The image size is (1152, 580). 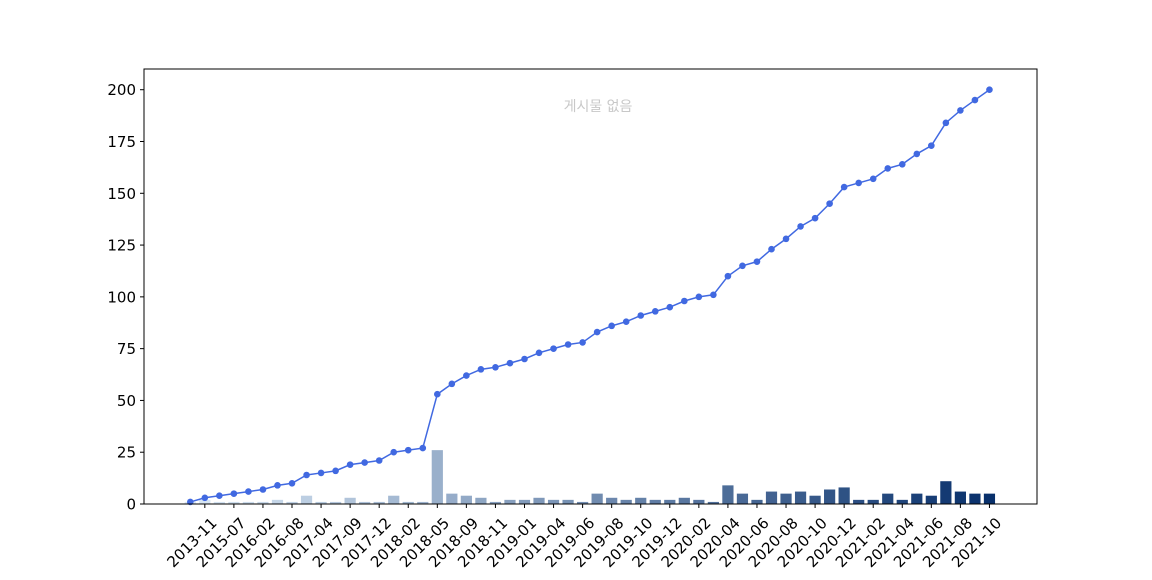 I want to click on y-tick-label: 0, so click(x=131, y=505).